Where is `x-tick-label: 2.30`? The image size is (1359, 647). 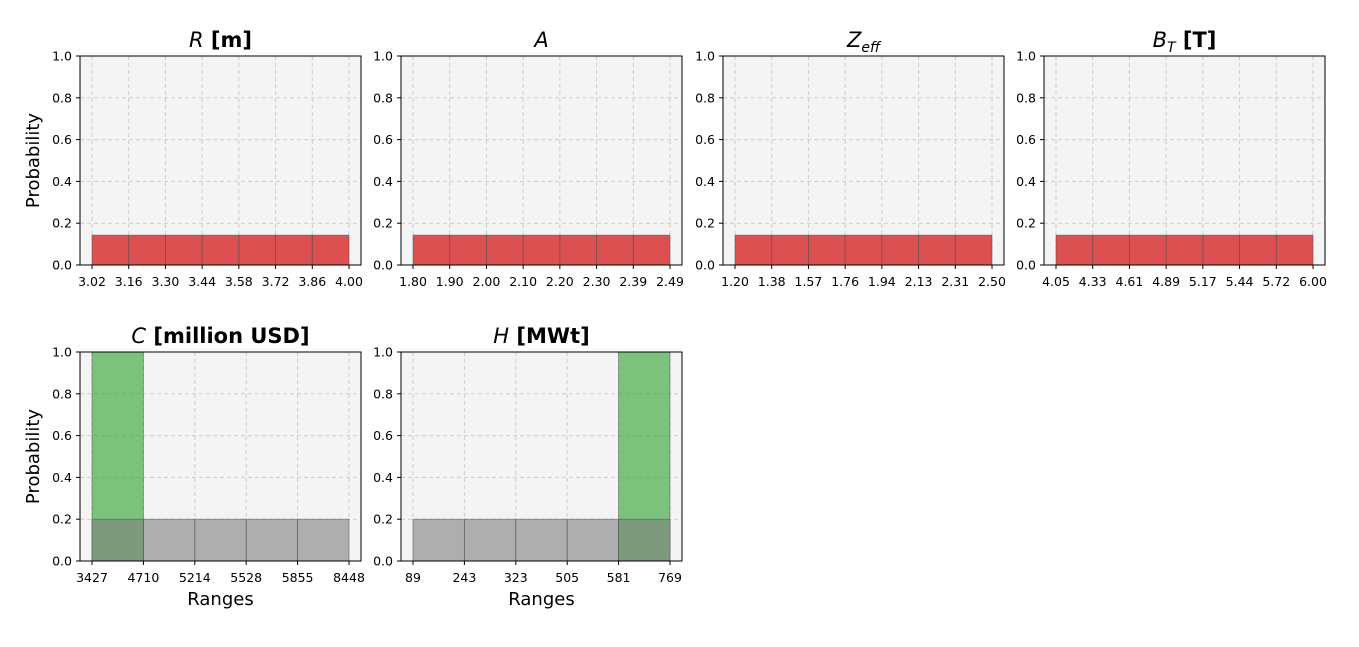 x-tick-label: 2.30 is located at coordinates (597, 281).